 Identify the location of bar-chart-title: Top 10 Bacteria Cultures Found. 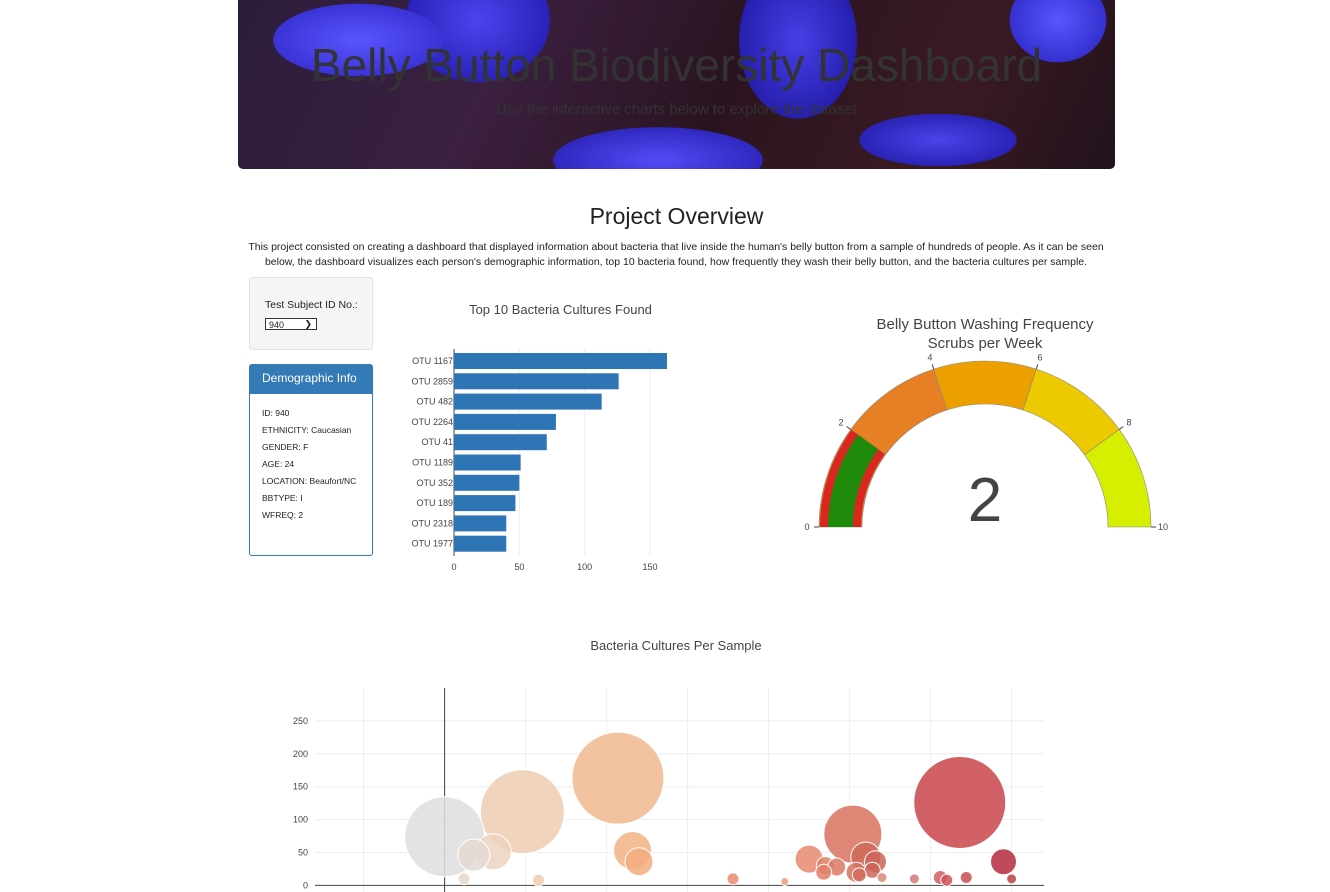
(560, 309).